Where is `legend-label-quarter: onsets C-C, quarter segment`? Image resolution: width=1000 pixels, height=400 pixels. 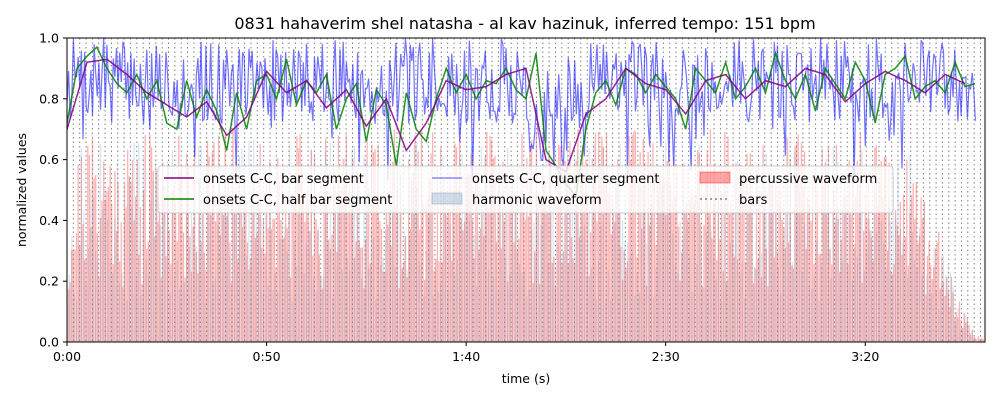 legend-label-quarter: onsets C-C, quarter segment is located at coordinates (565, 179).